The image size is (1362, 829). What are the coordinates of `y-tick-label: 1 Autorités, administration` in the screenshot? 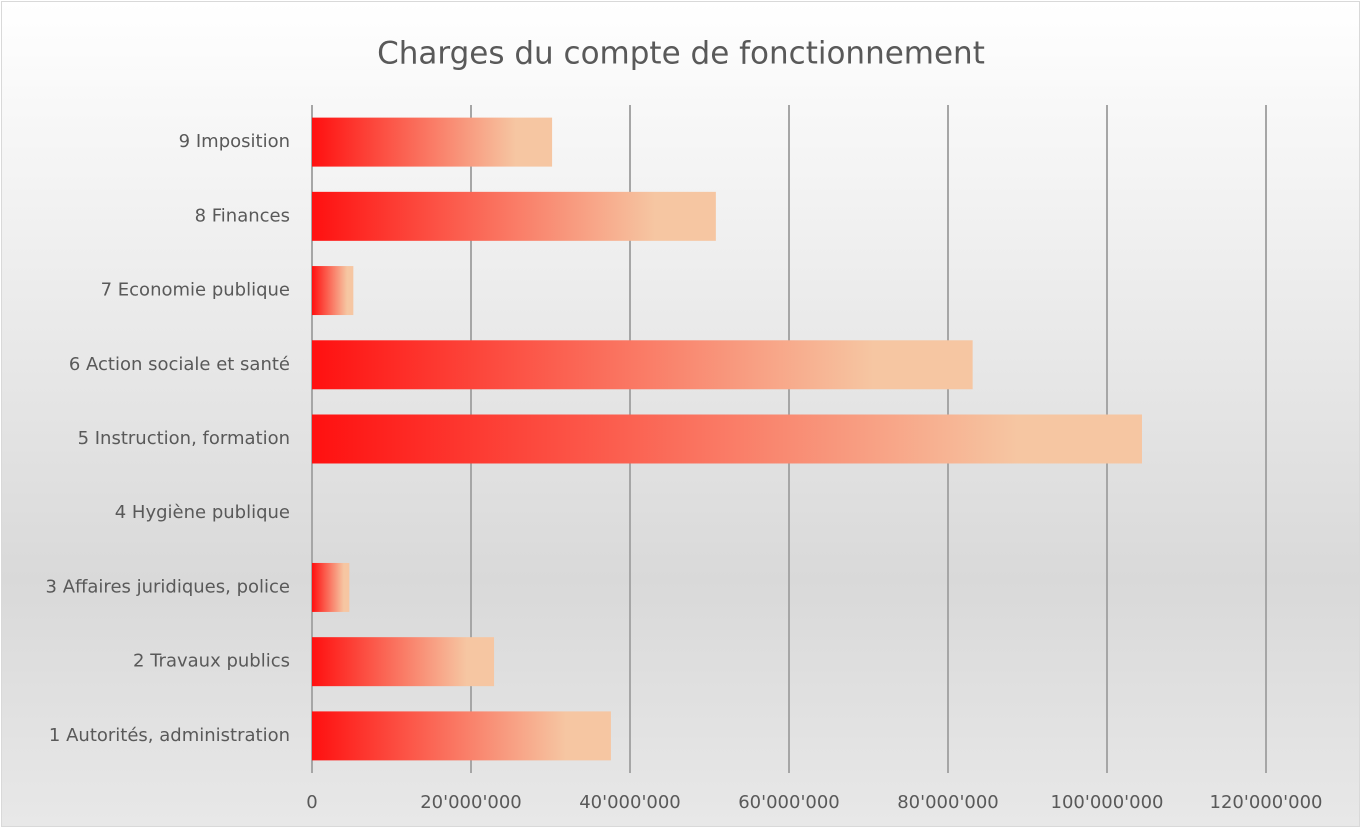 It's located at (169, 735).